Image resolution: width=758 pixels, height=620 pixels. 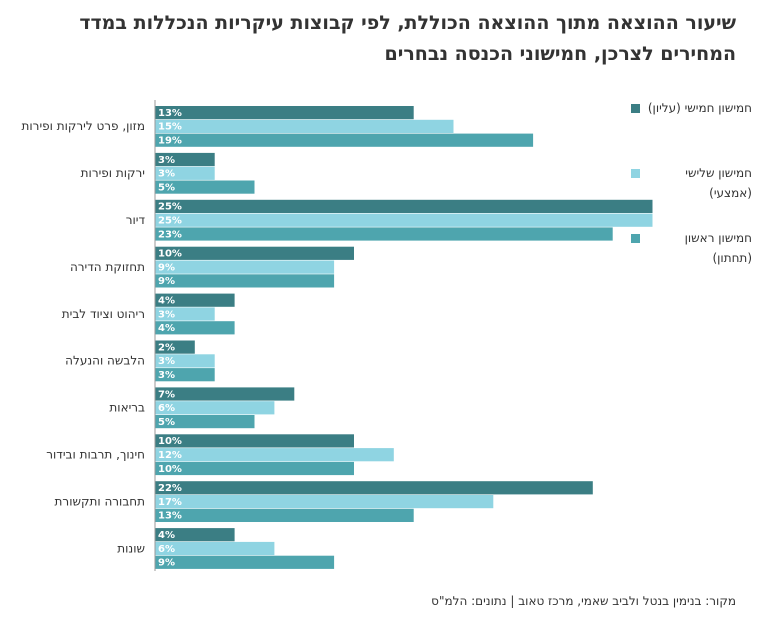 What do you see at coordinates (107, 267) in the screenshot?
I see `category-label: תחזוקת הדירה` at bounding box center [107, 267].